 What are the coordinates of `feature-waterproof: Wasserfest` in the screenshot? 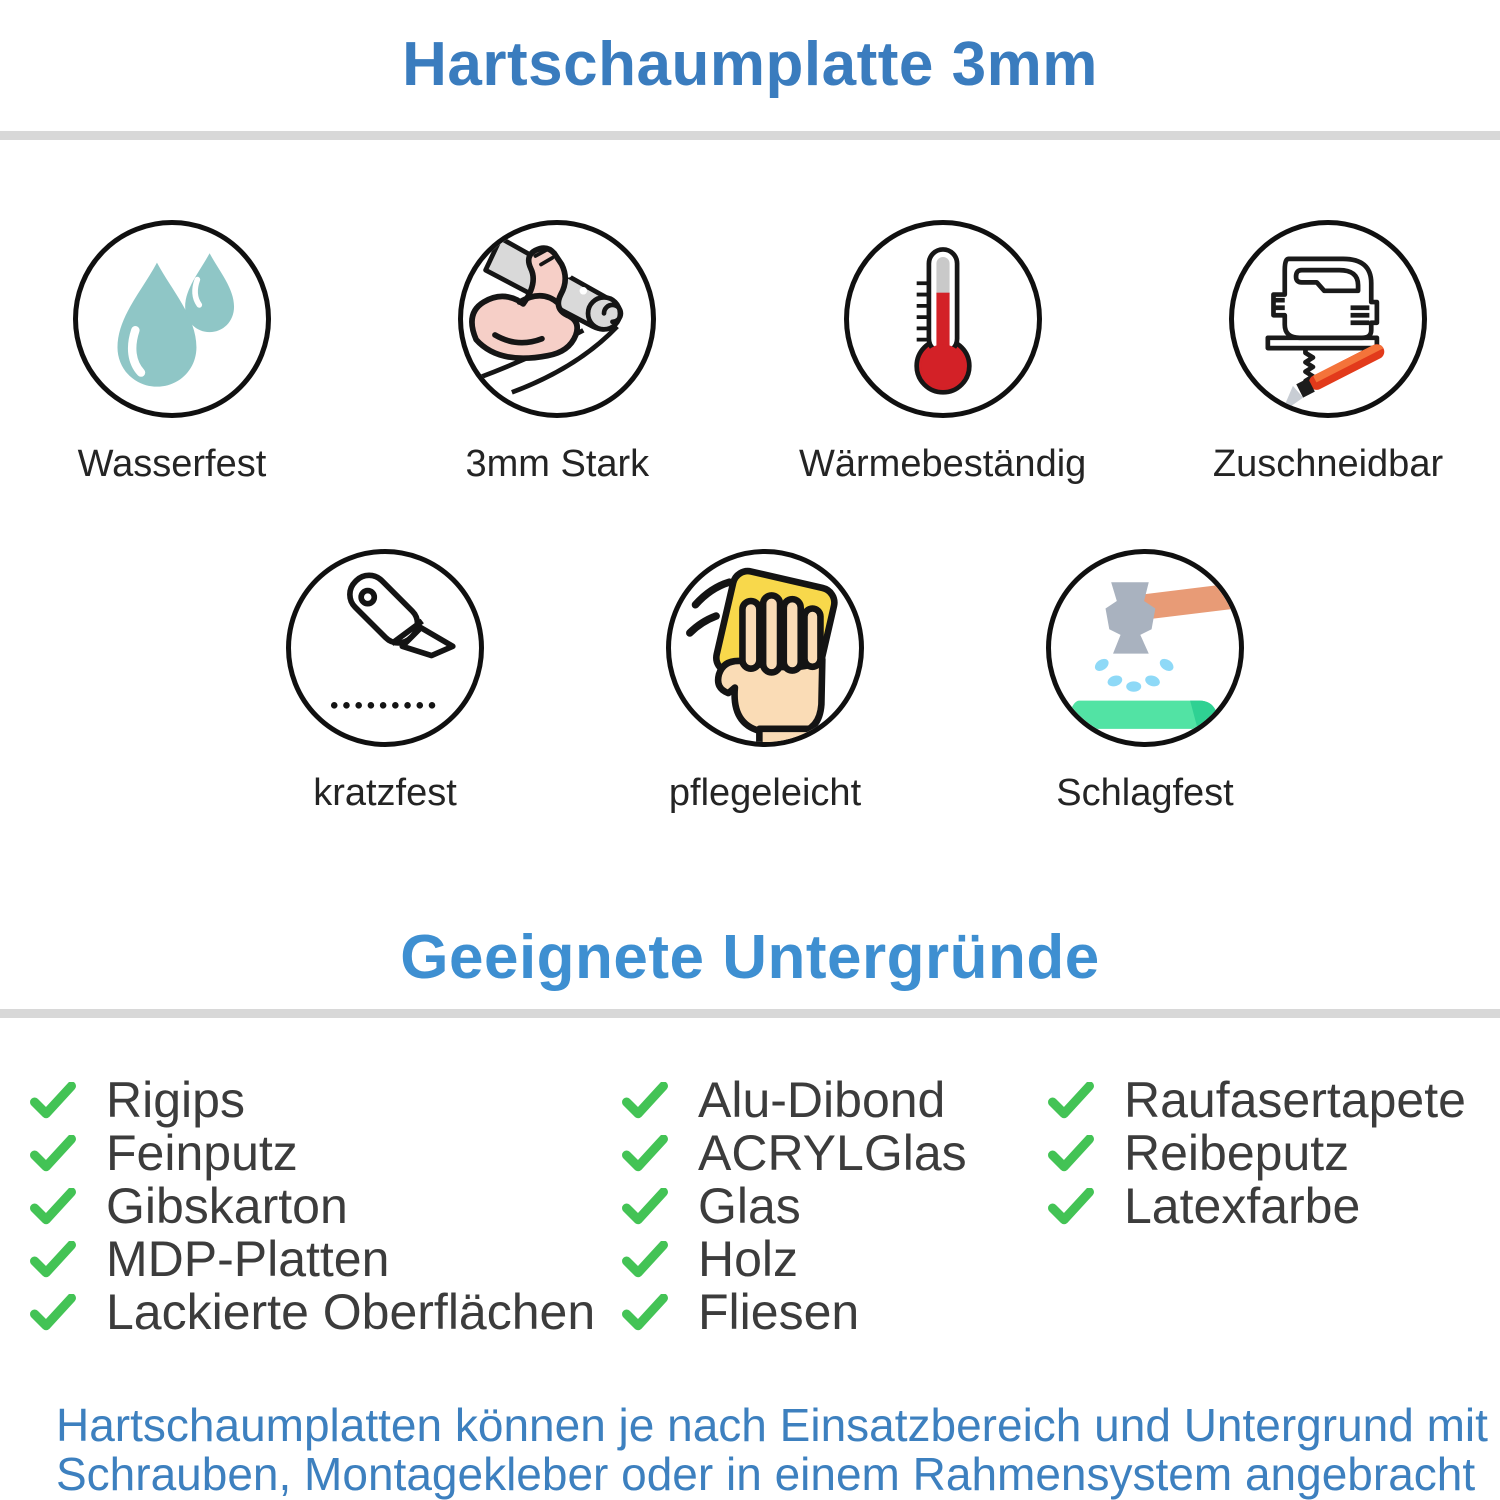 It's located at (172, 353).